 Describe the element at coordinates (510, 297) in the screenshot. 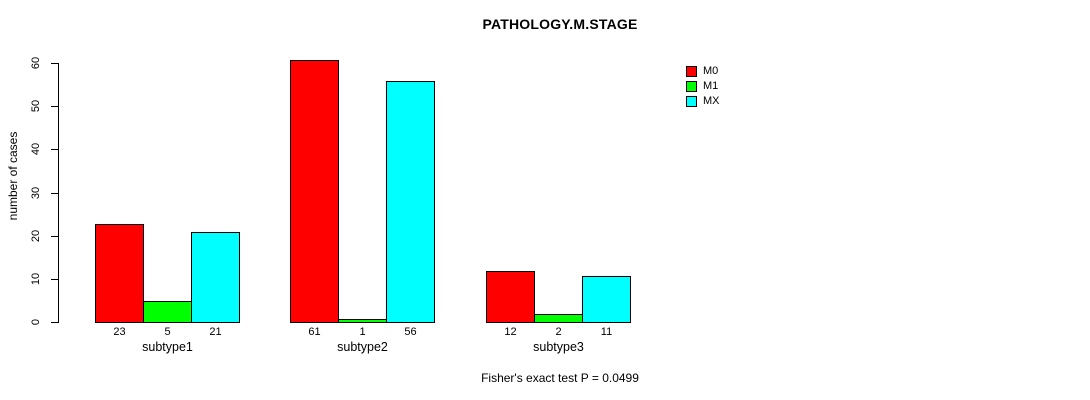

I see `bar-M0-subtype3` at that location.